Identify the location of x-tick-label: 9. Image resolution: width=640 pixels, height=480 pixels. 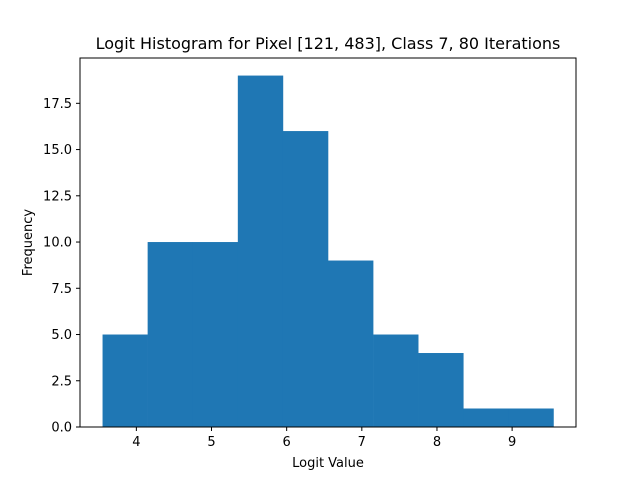
(512, 442).